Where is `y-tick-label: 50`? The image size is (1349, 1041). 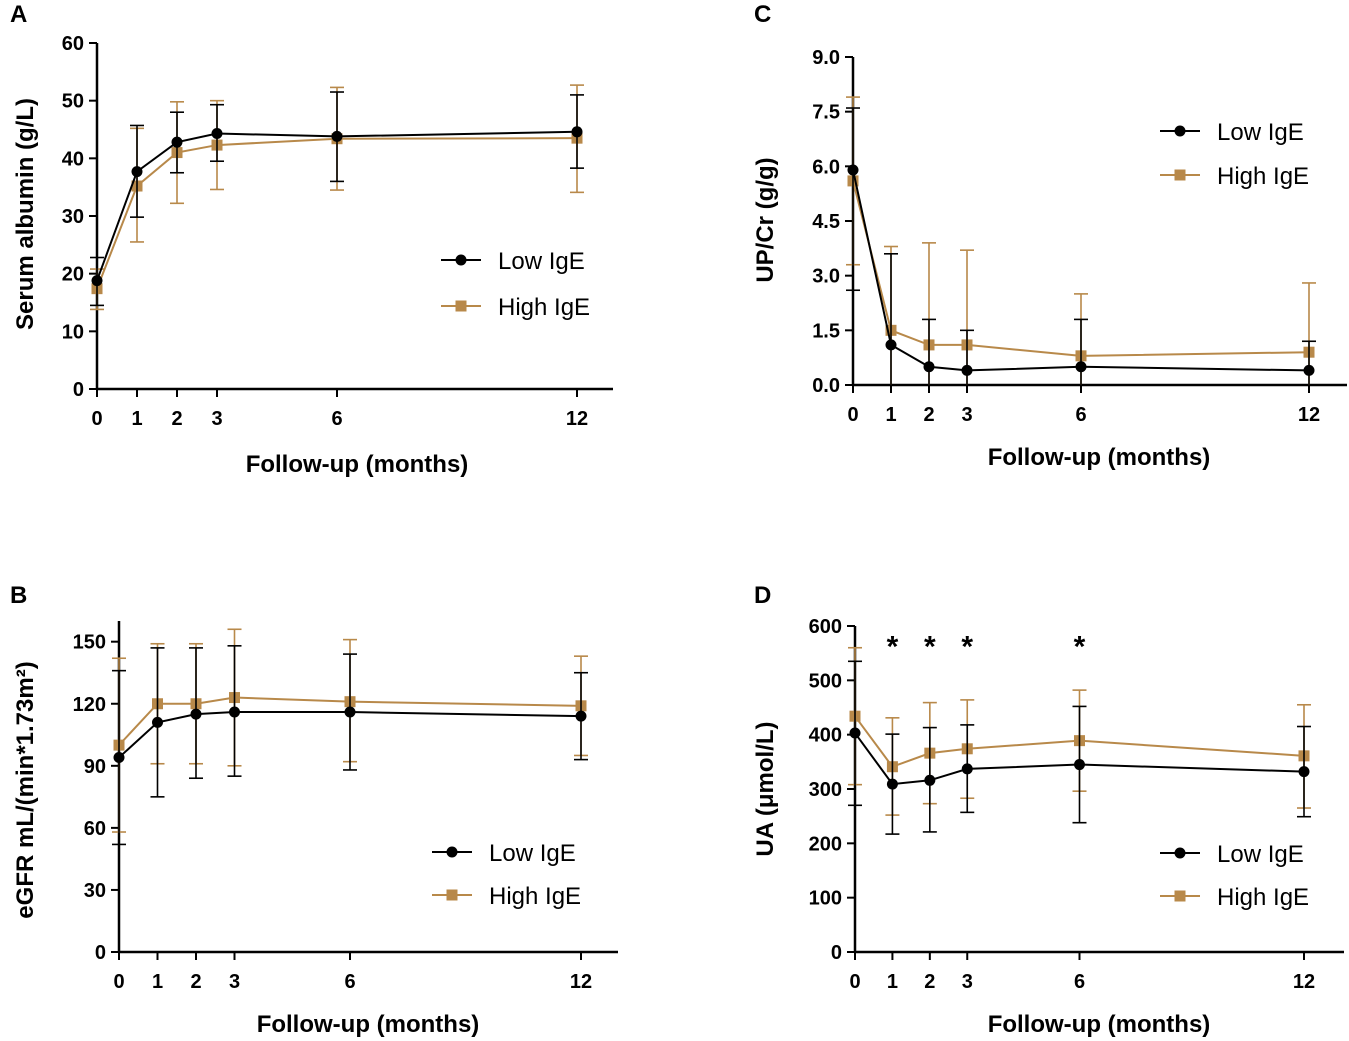
y-tick-label: 50 is located at coordinates (73, 102).